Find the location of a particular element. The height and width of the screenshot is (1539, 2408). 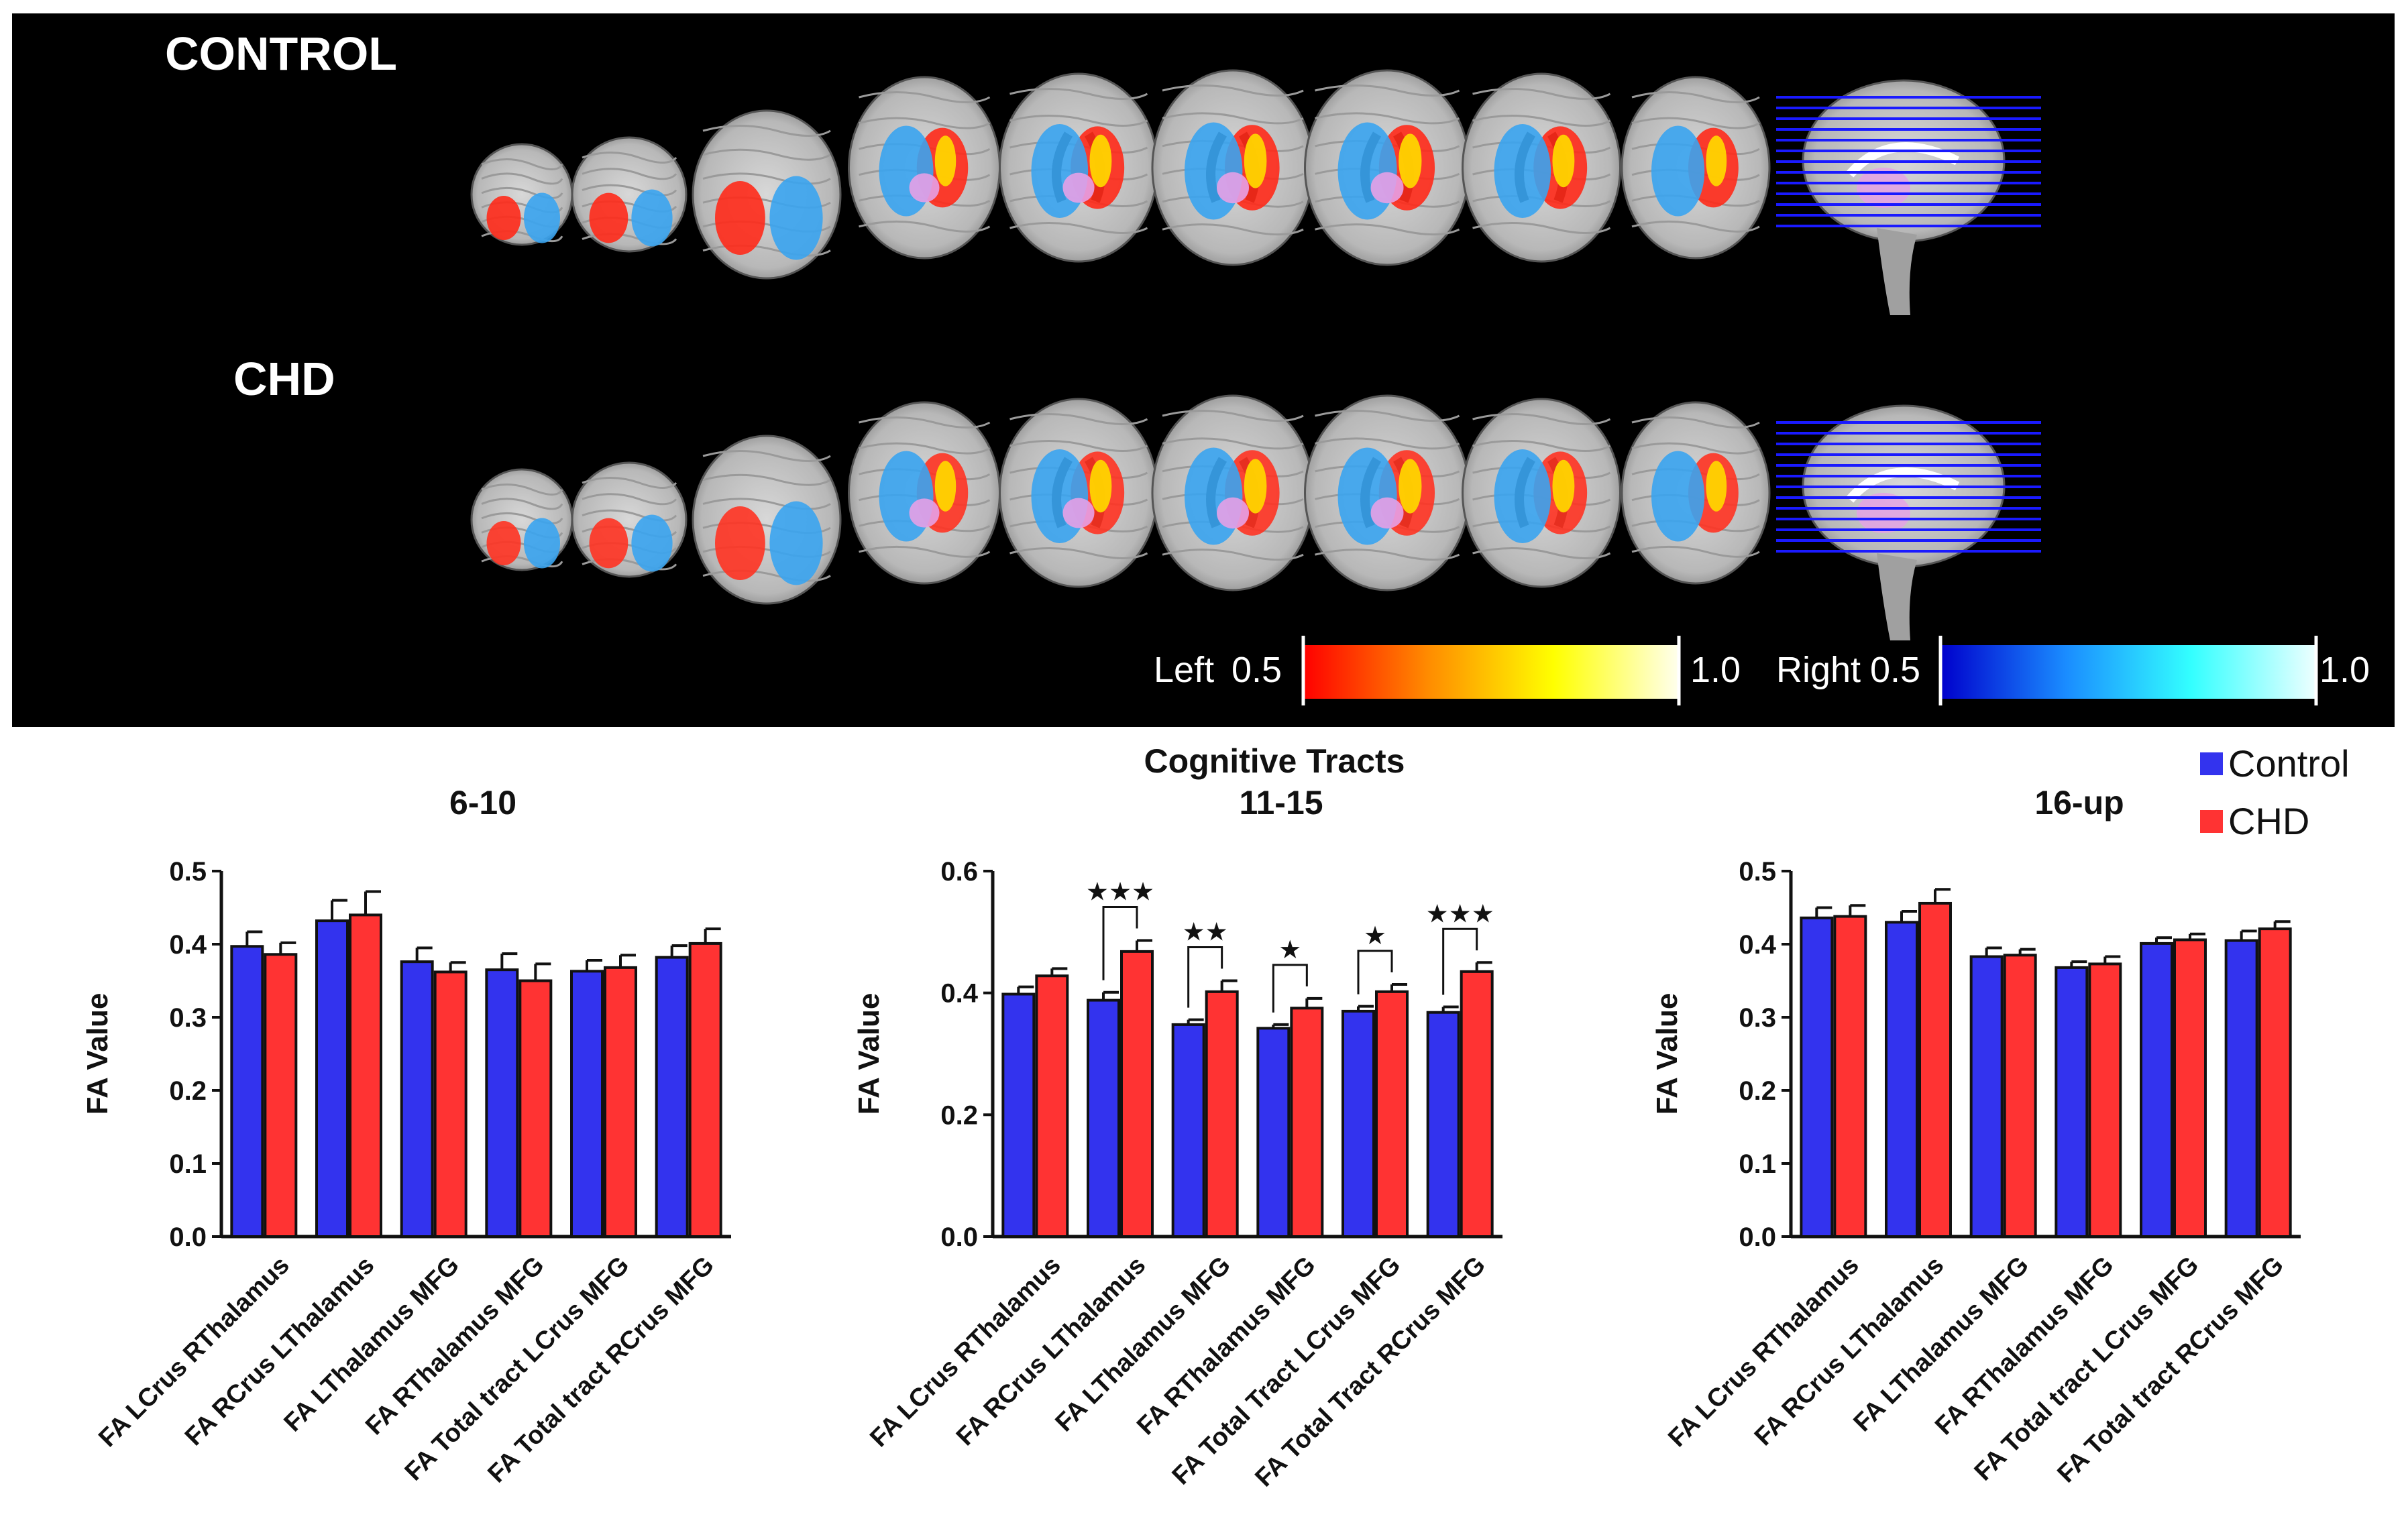

y-tick-label: 0.6 is located at coordinates (959, 872).